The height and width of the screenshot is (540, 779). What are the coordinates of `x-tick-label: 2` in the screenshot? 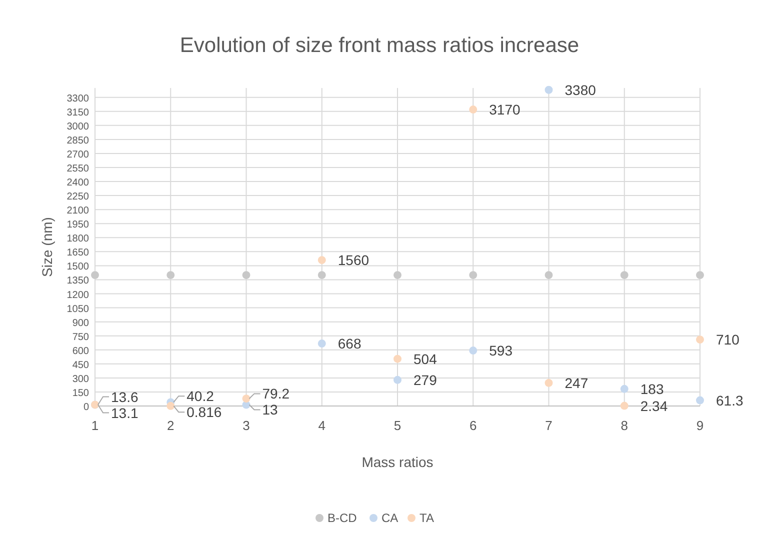 It's located at (170, 425).